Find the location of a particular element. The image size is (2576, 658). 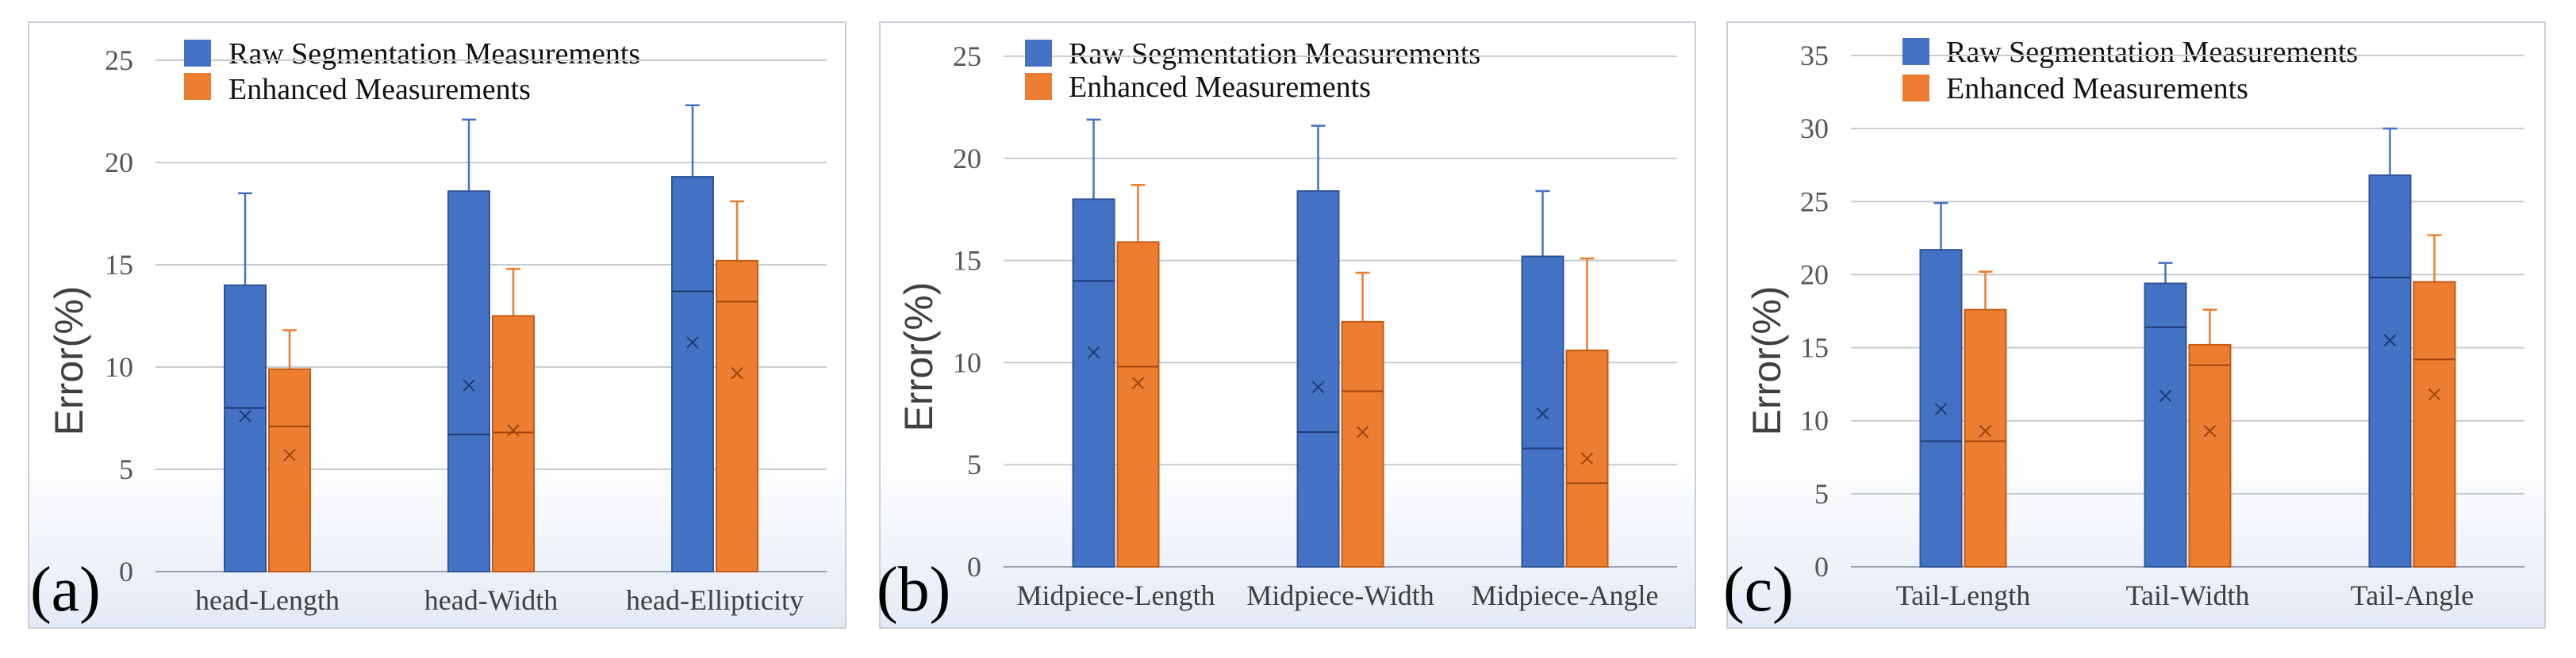

legend-swatch-raw-a is located at coordinates (197, 54).